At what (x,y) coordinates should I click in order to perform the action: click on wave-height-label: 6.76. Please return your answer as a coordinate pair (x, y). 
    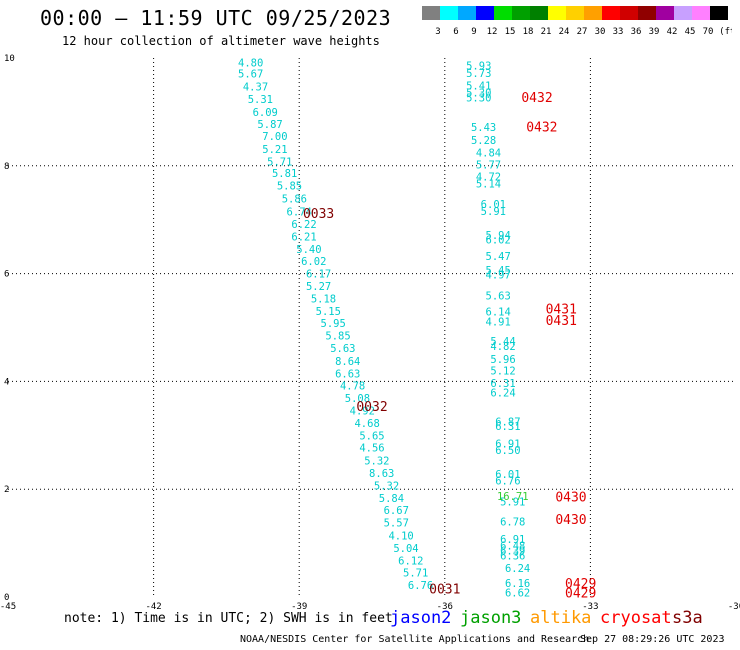
    Looking at the image, I should click on (507, 482).